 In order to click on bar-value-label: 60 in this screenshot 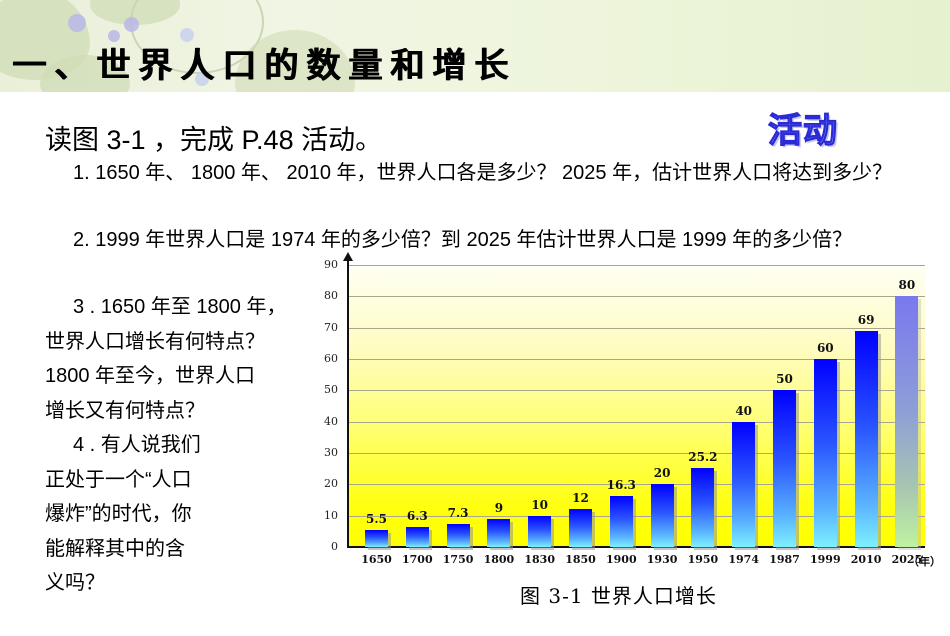, I will do `click(825, 348)`.